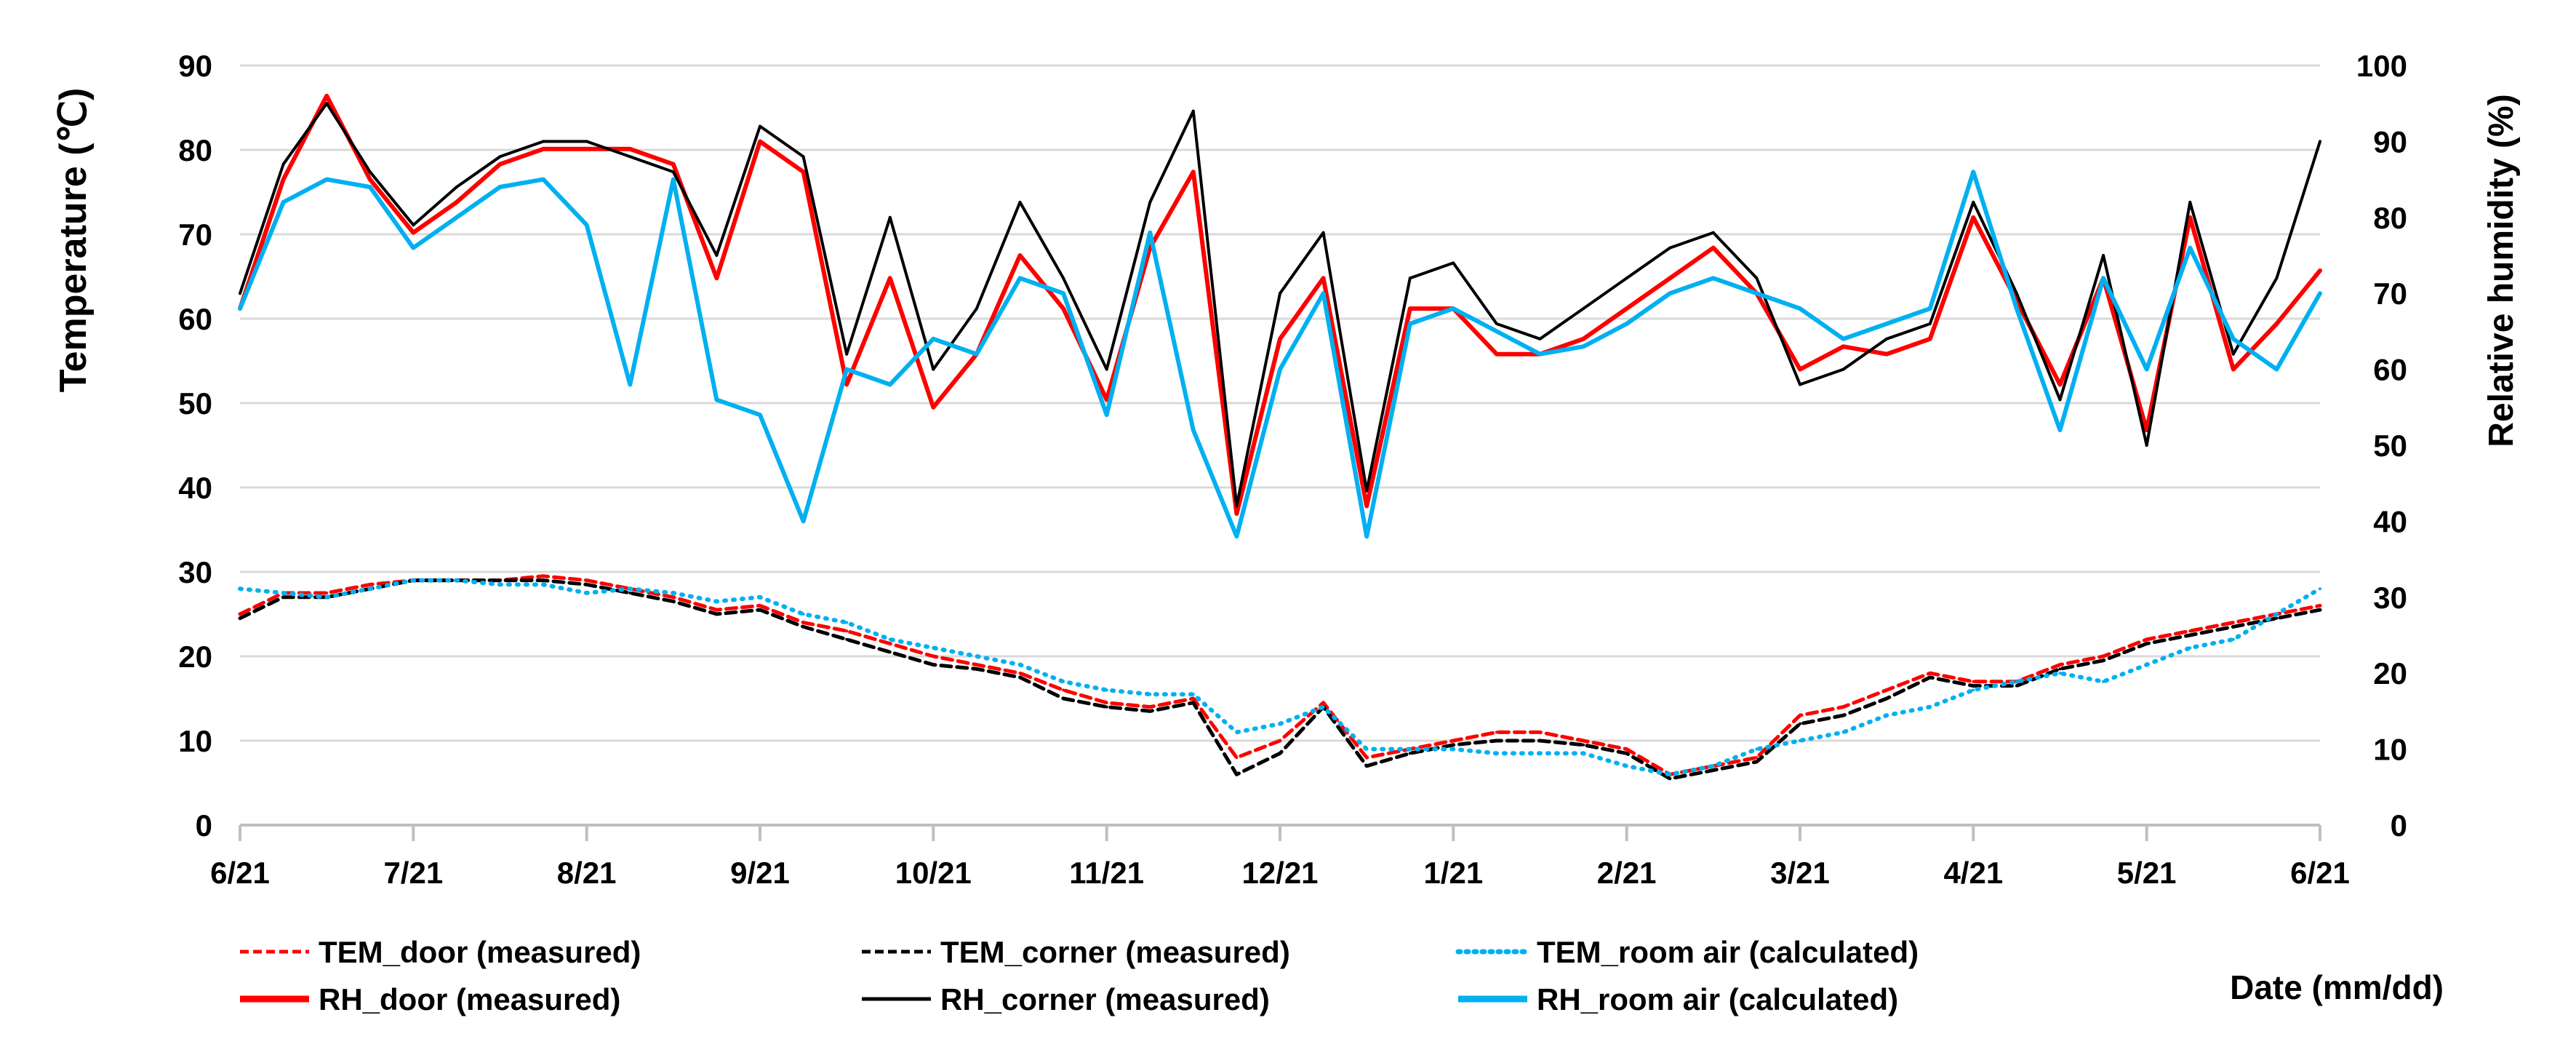 Image resolution: width=2576 pixels, height=1047 pixels. Describe the element at coordinates (195, 403) in the screenshot. I see `y-left-tick-label: 50` at that location.